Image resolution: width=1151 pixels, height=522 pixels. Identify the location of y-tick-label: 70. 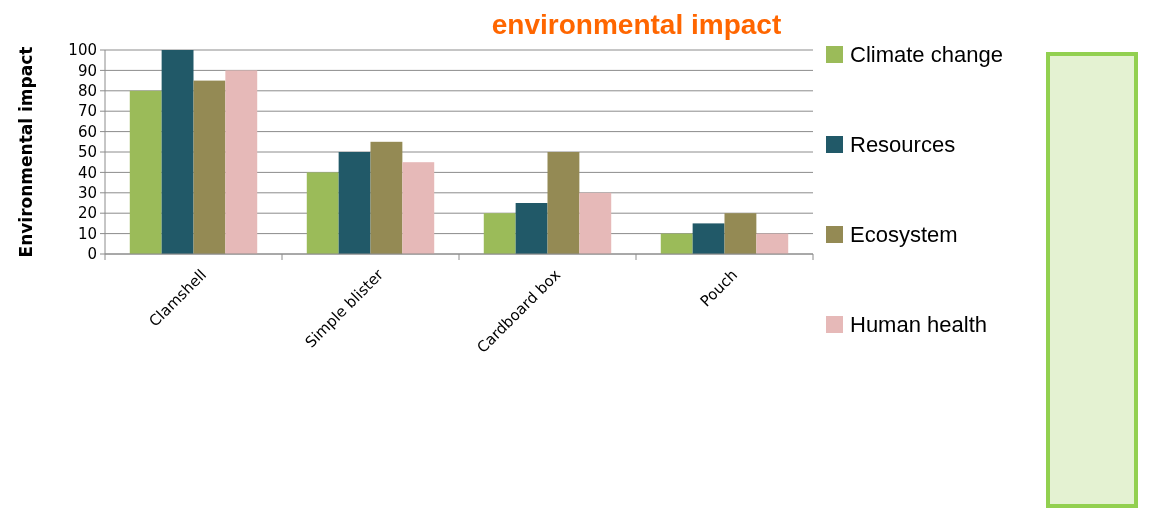
(87, 111).